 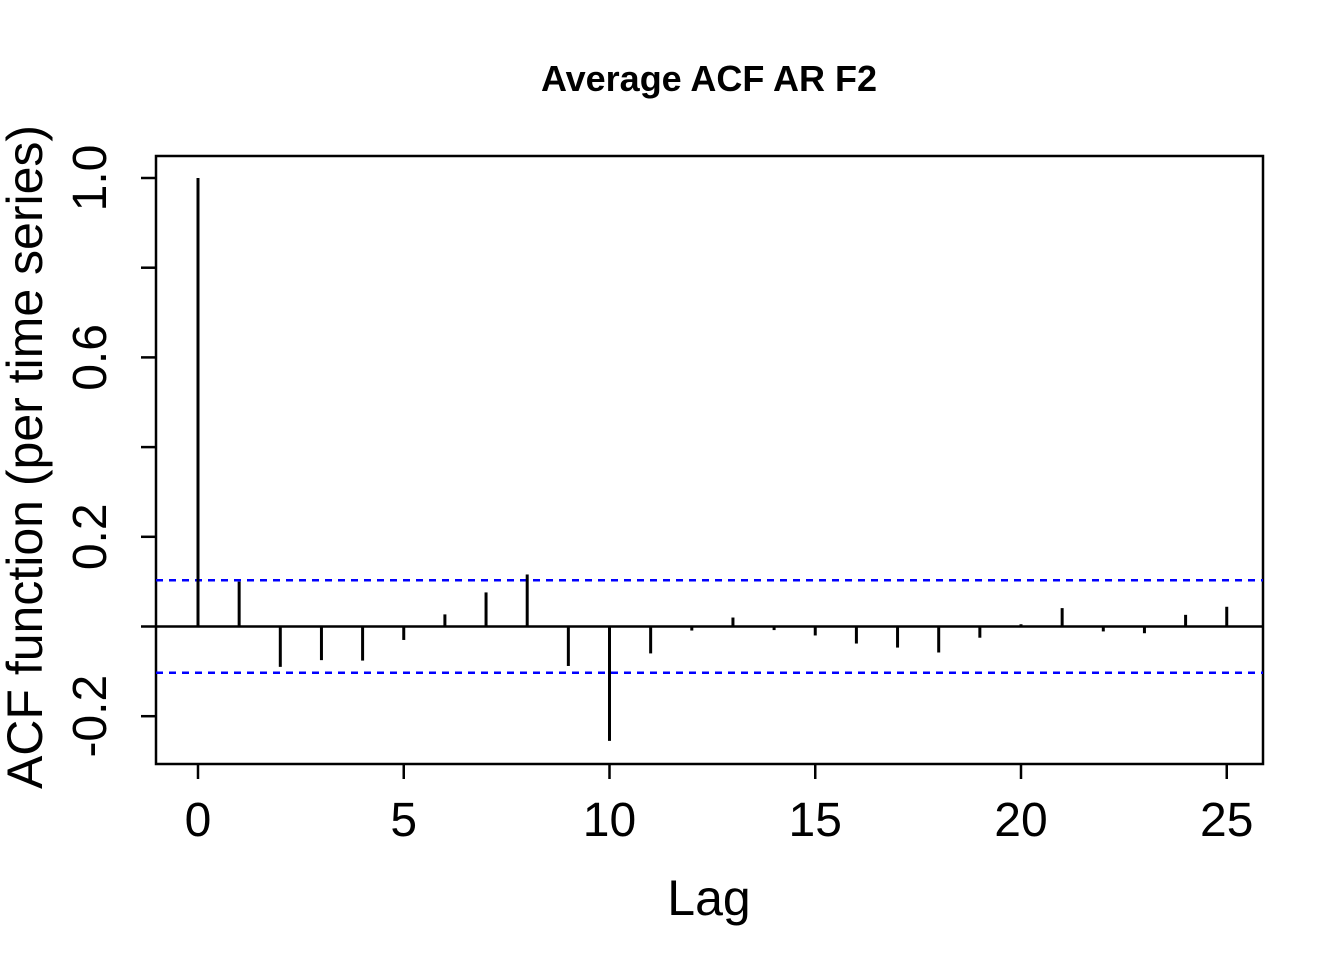 What do you see at coordinates (90, 536) in the screenshot?
I see `y-tick-label: 0.2` at bounding box center [90, 536].